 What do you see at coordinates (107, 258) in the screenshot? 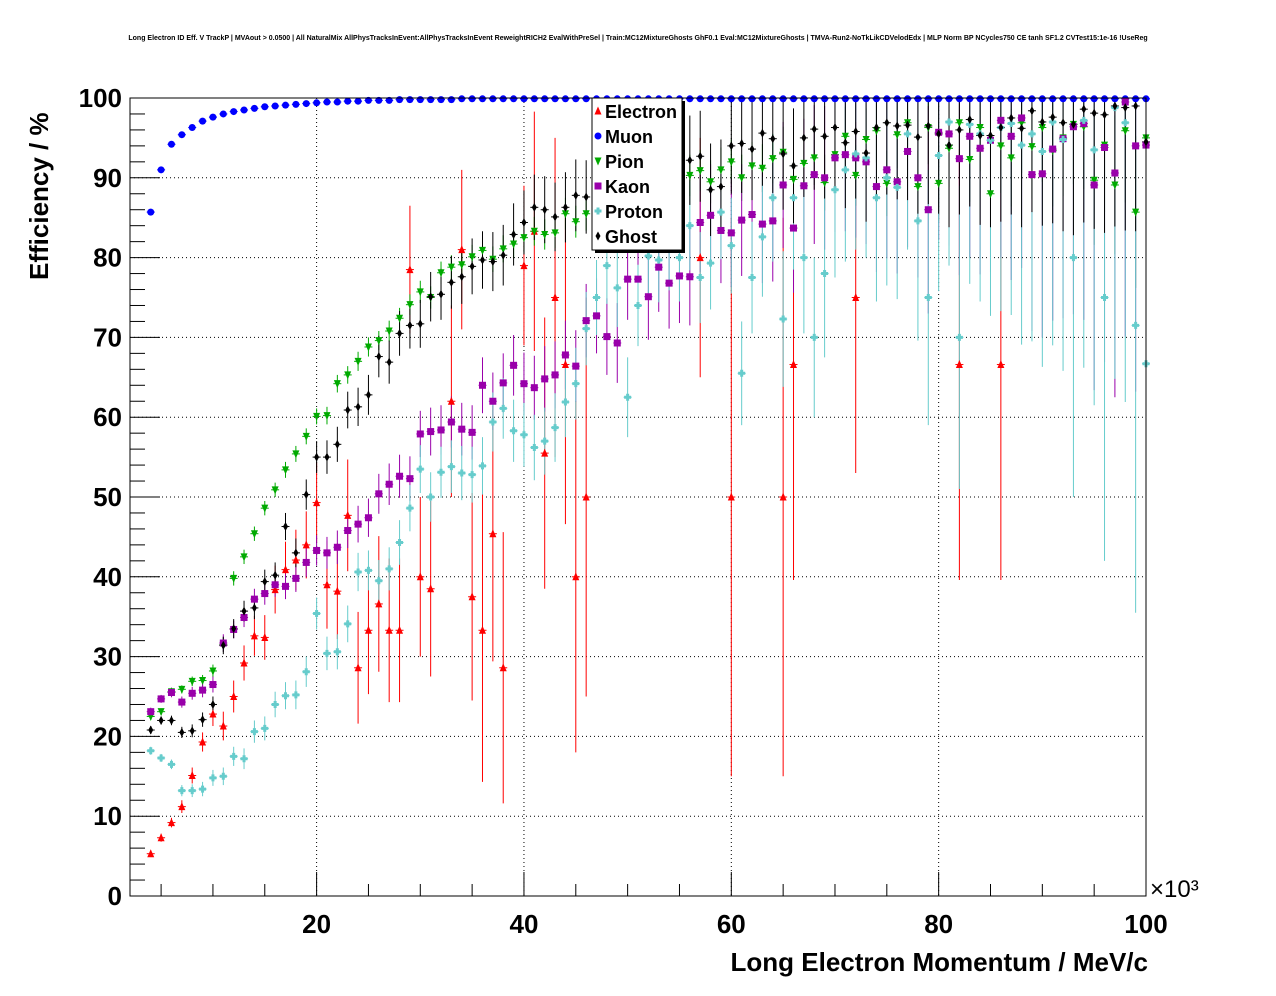
I see `y-tick-label: 80` at bounding box center [107, 258].